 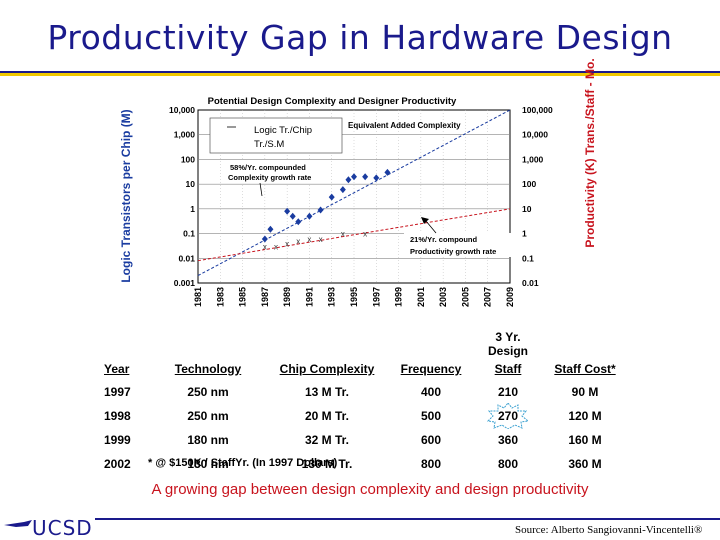 I want to click on svg-text: 58%/Yr. compounded, so click(x=268, y=167).